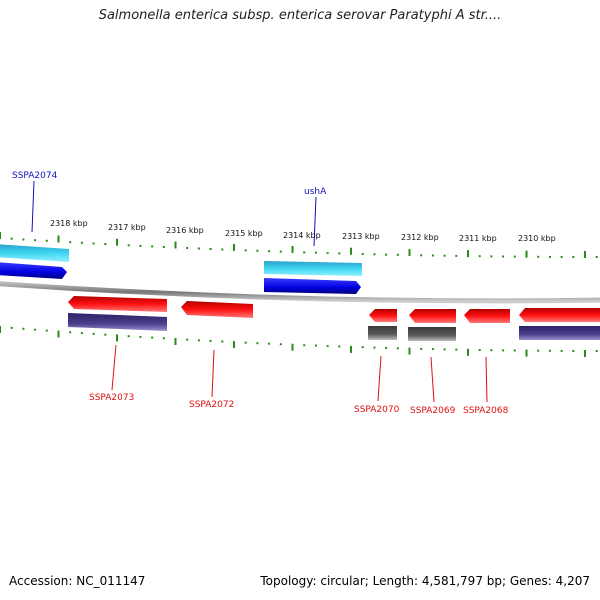 Image resolution: width=600 pixels, height=600 pixels. I want to click on scale-label: 2311 kbp, so click(478, 238).